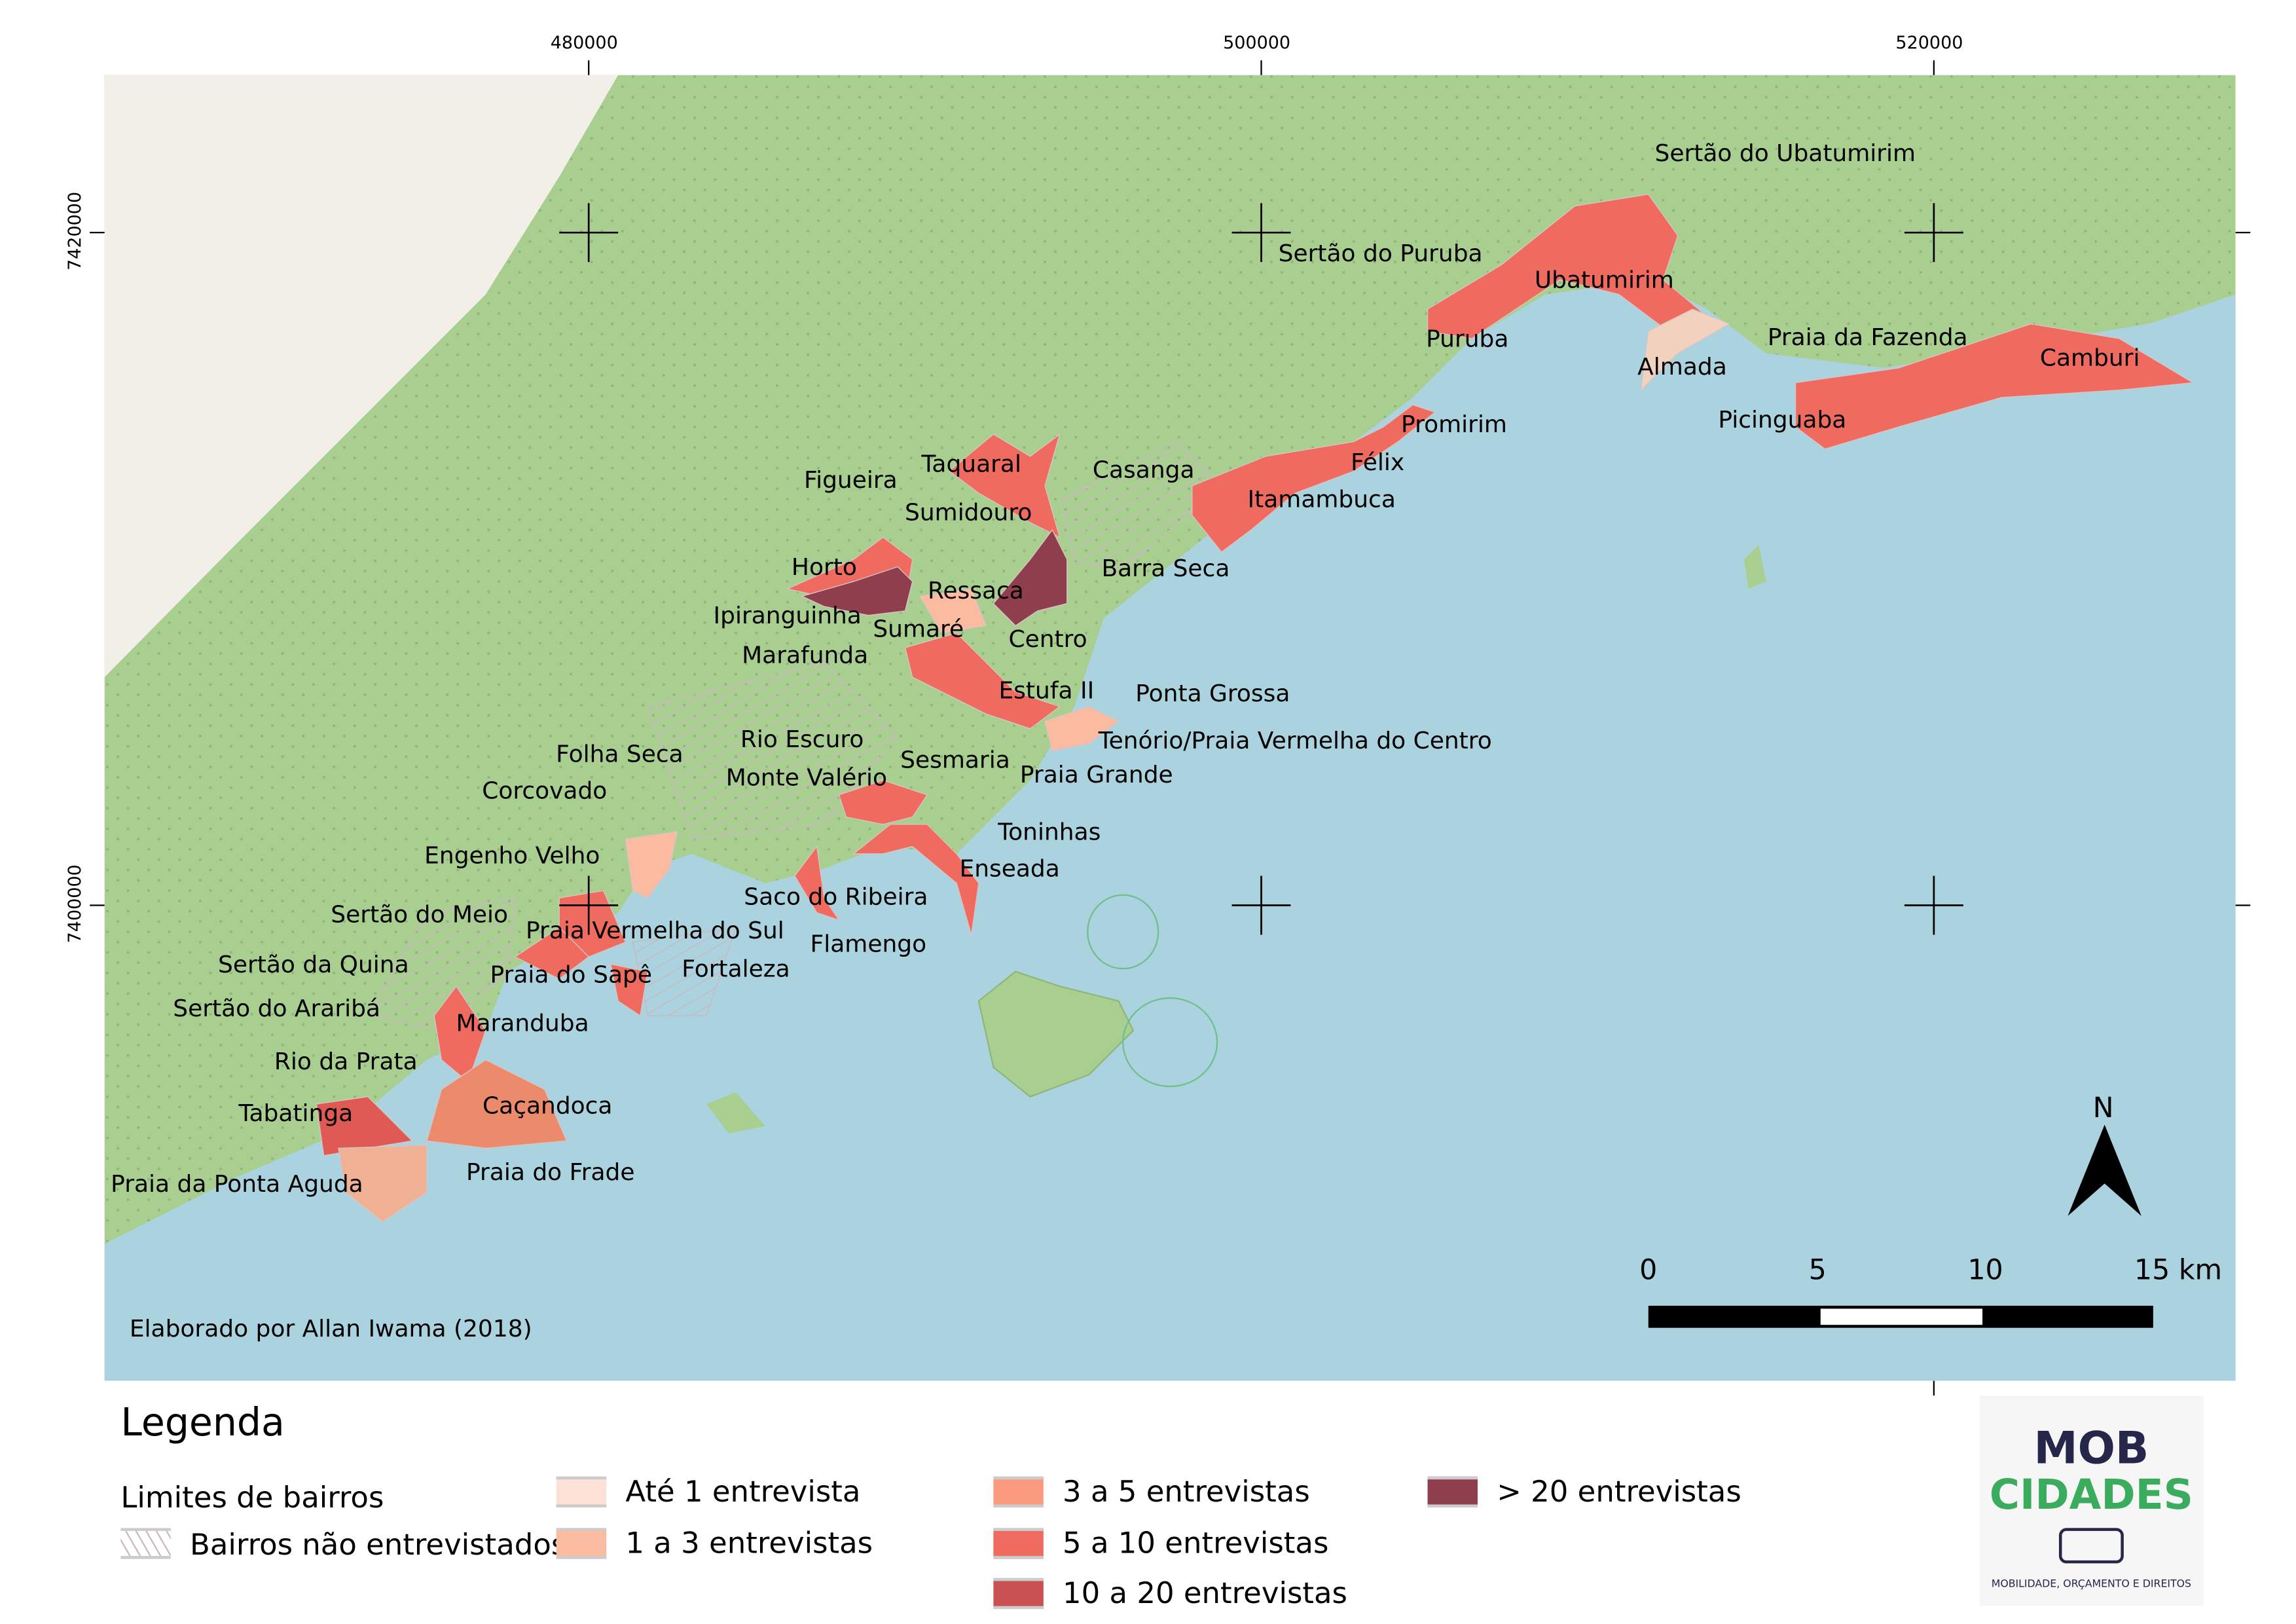 Image resolution: width=2296 pixels, height=1624 pixels. Describe the element at coordinates (2178, 1270) in the screenshot. I see `scale-label: 15 km` at that location.